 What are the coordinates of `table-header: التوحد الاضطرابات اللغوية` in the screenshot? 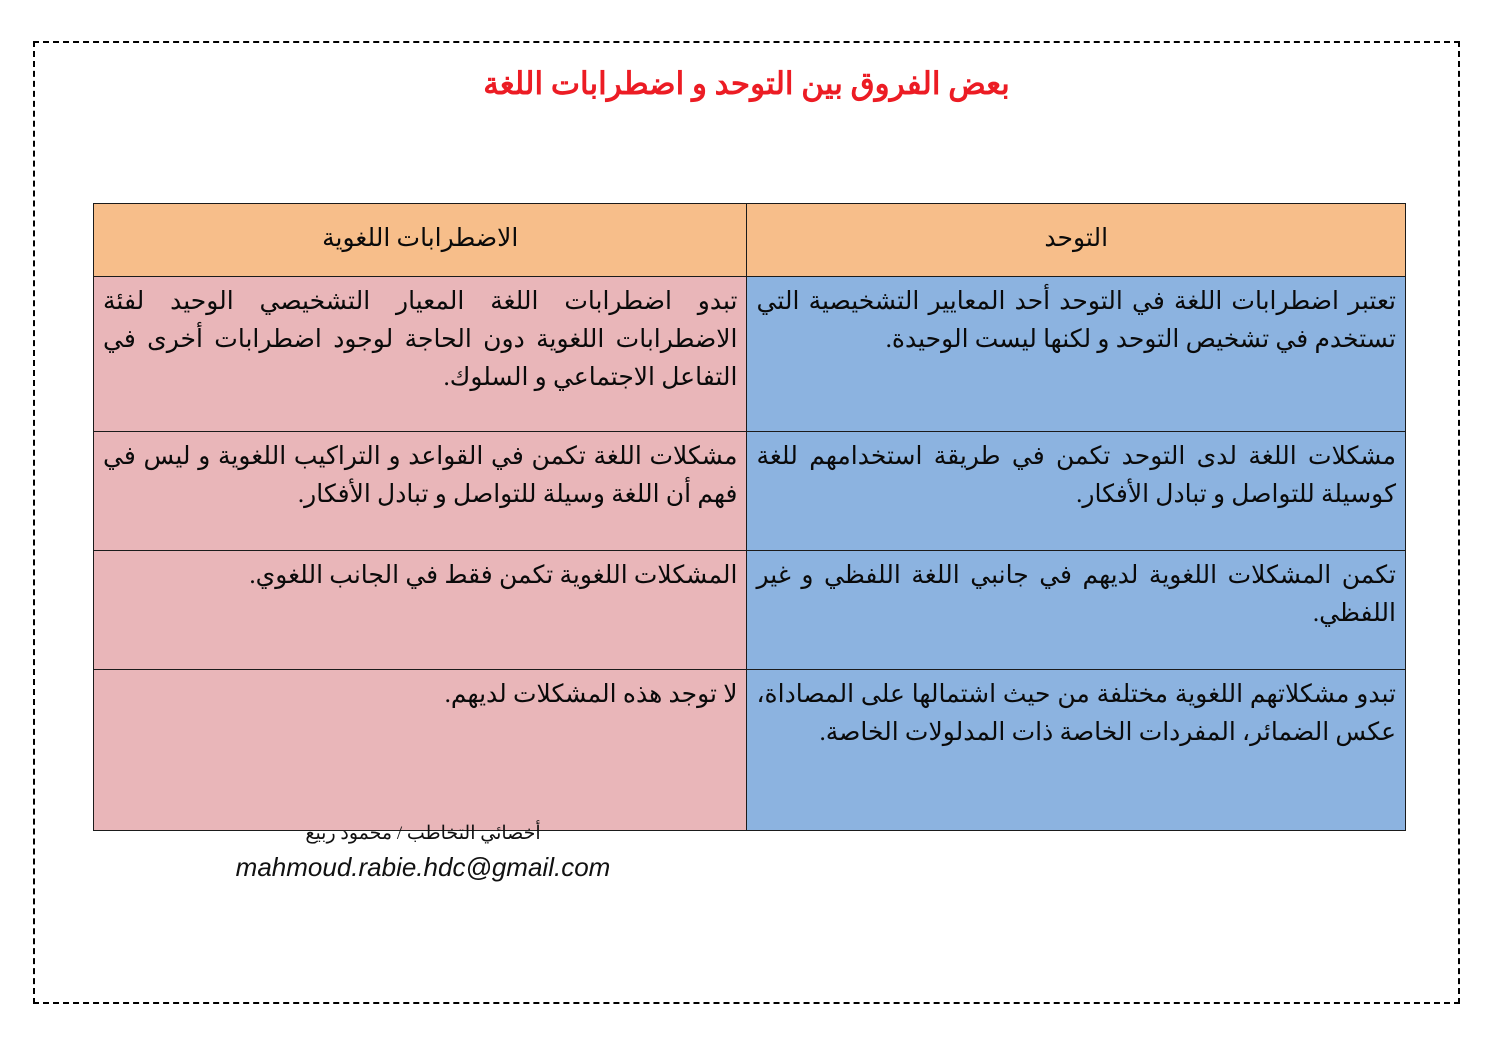 It's located at (749, 240).